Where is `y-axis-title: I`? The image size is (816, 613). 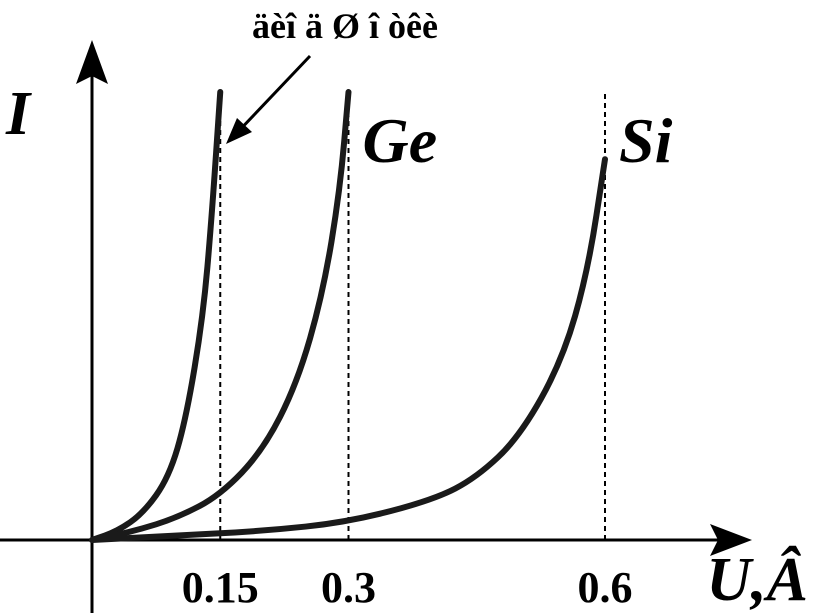 y-axis-title: I is located at coordinates (18, 114).